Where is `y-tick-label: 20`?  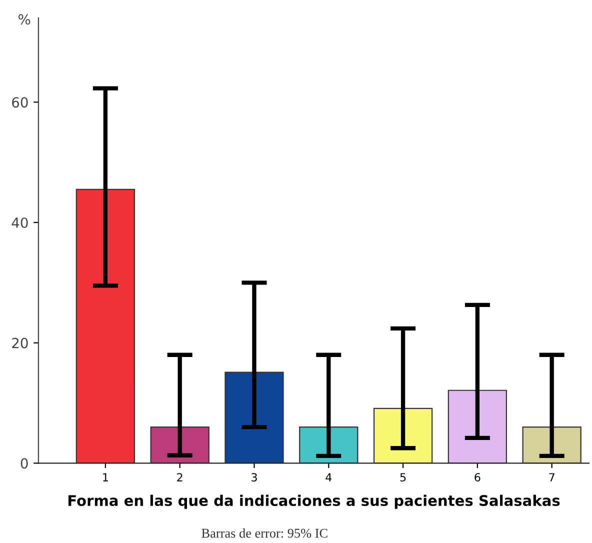
y-tick-label: 20 is located at coordinates (20, 343).